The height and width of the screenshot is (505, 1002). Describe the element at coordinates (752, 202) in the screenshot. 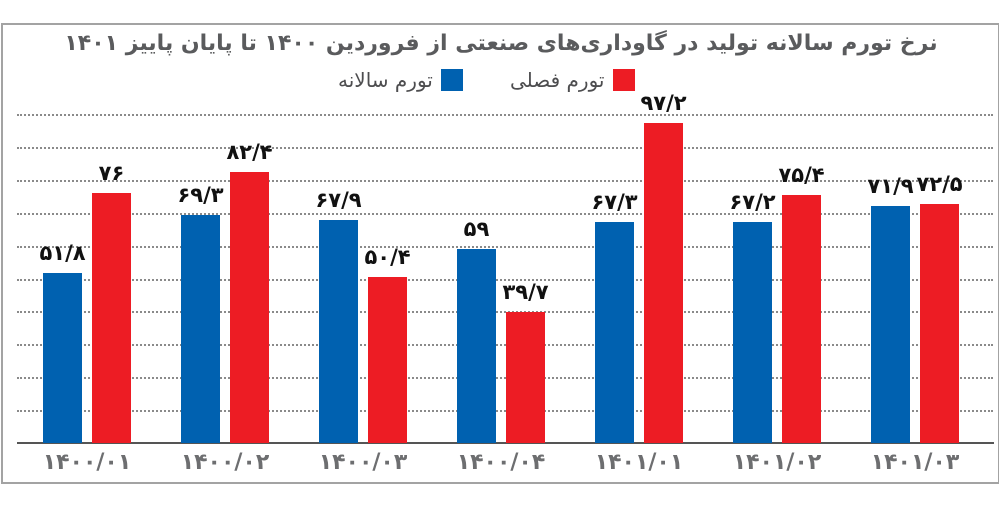

I see `value-label-annual-1401-02: ۶۷/۲` at that location.